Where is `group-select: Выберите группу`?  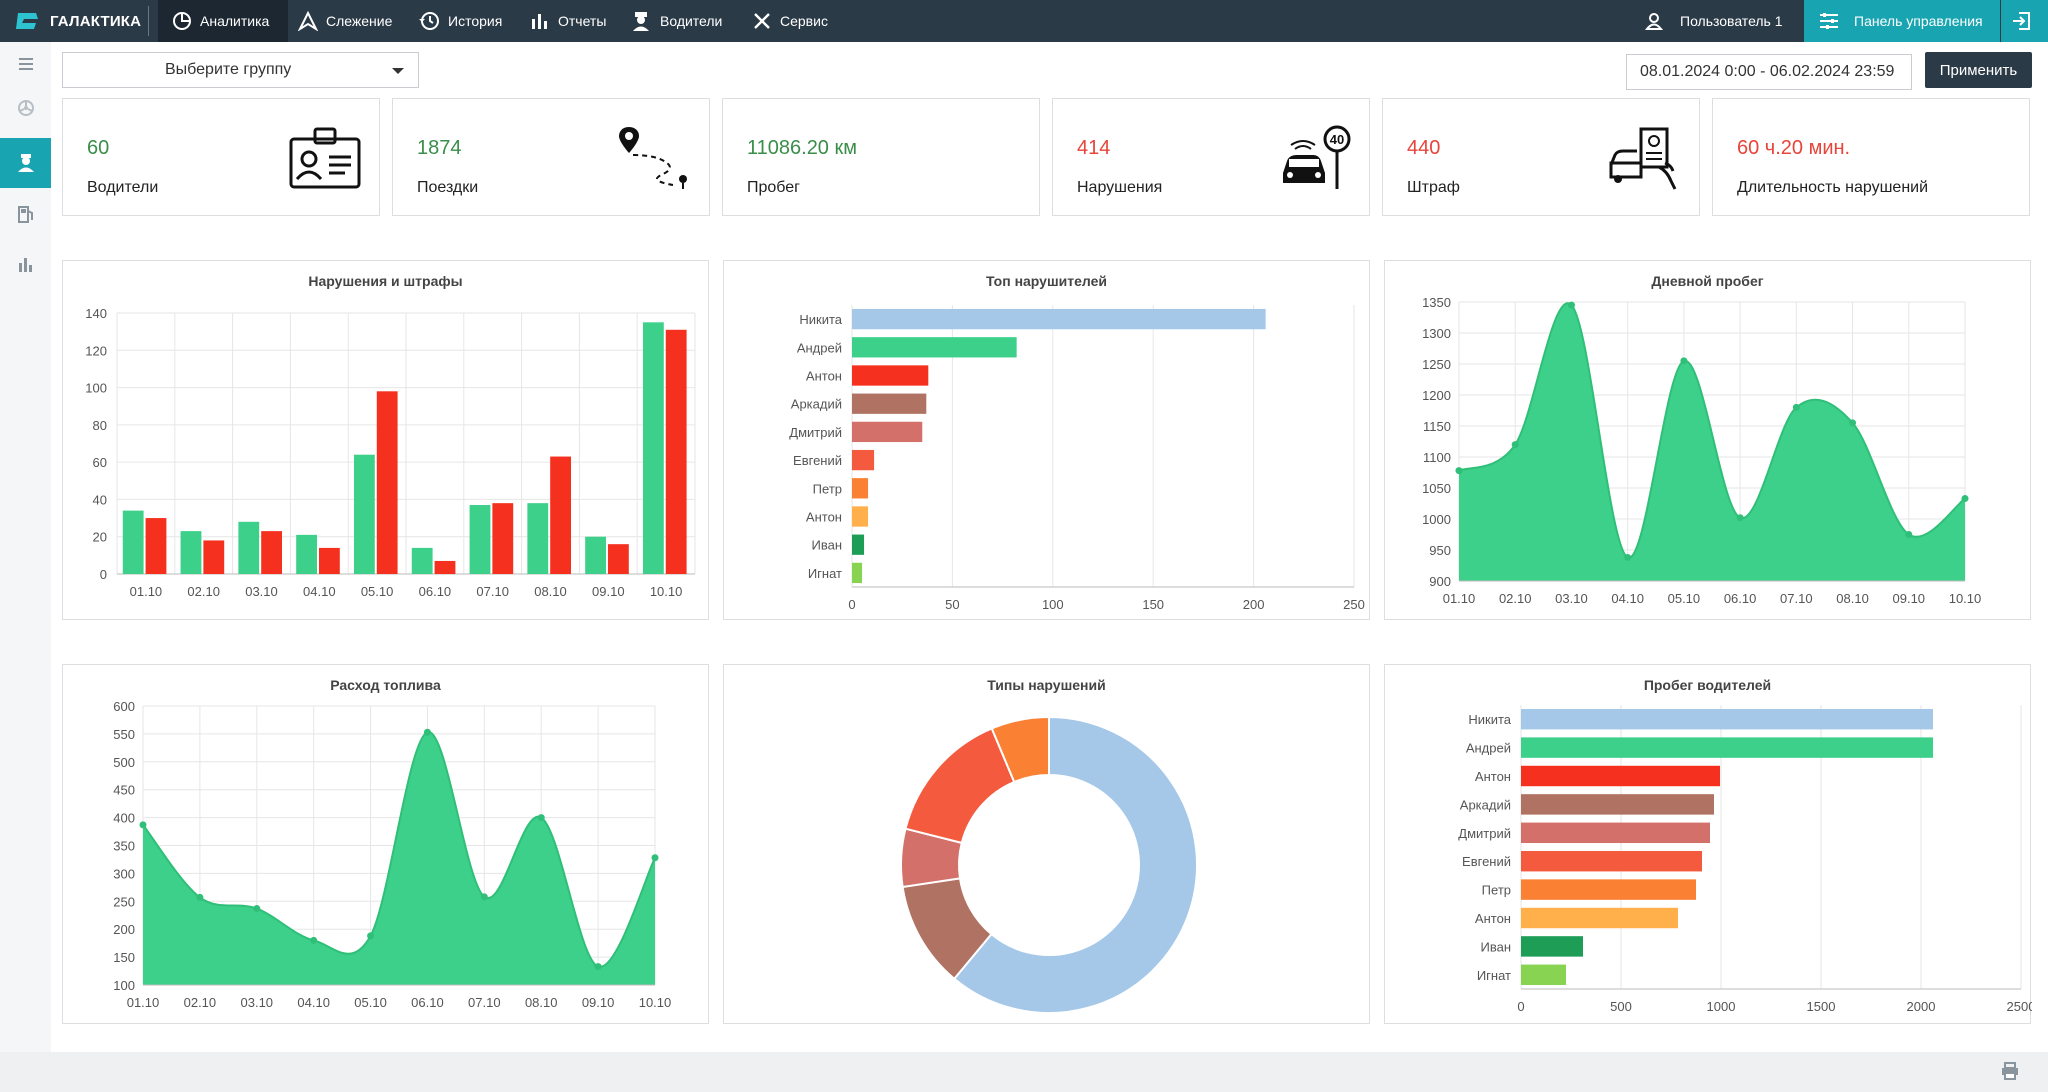 group-select: Выберите группу is located at coordinates (240, 70).